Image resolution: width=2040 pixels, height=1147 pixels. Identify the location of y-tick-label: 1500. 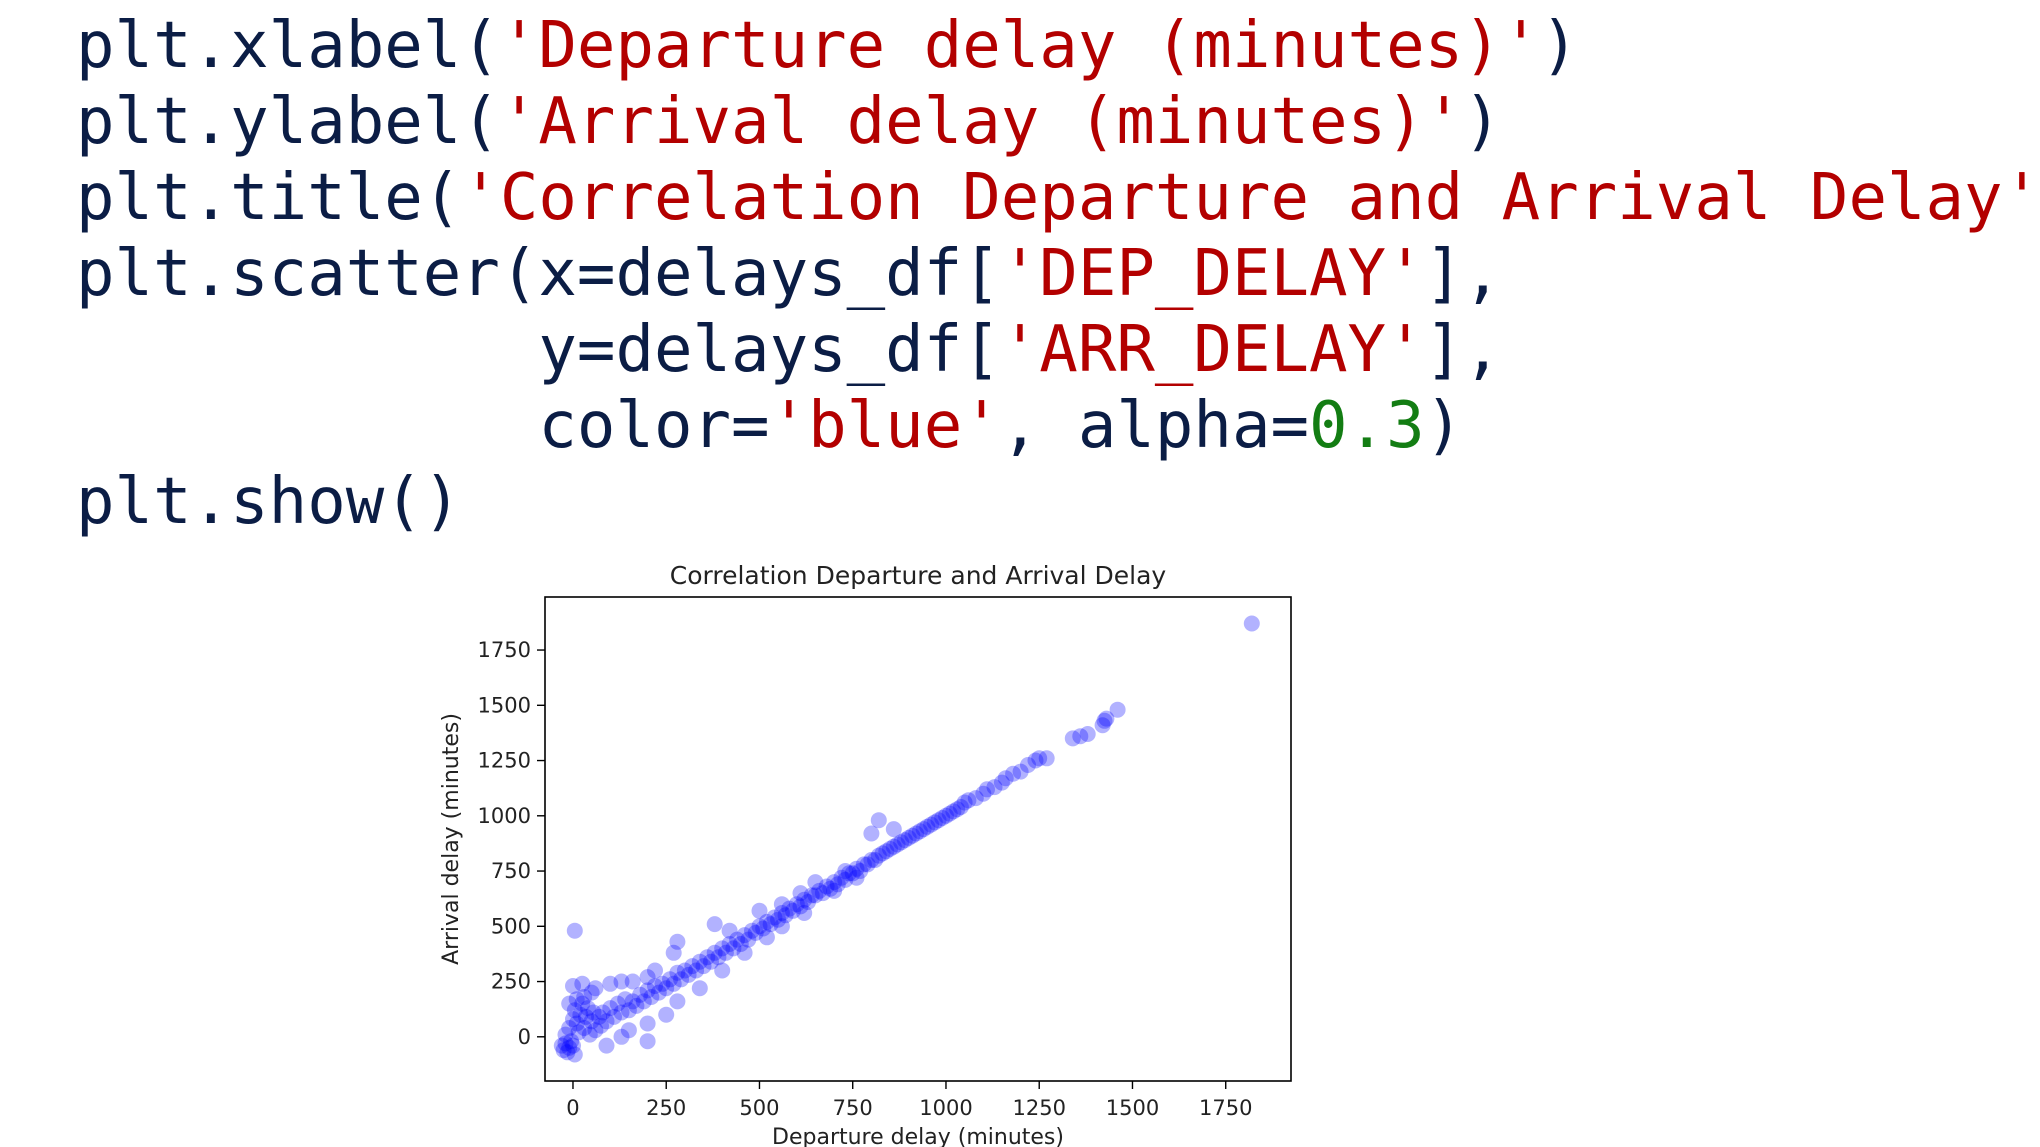
(504, 705).